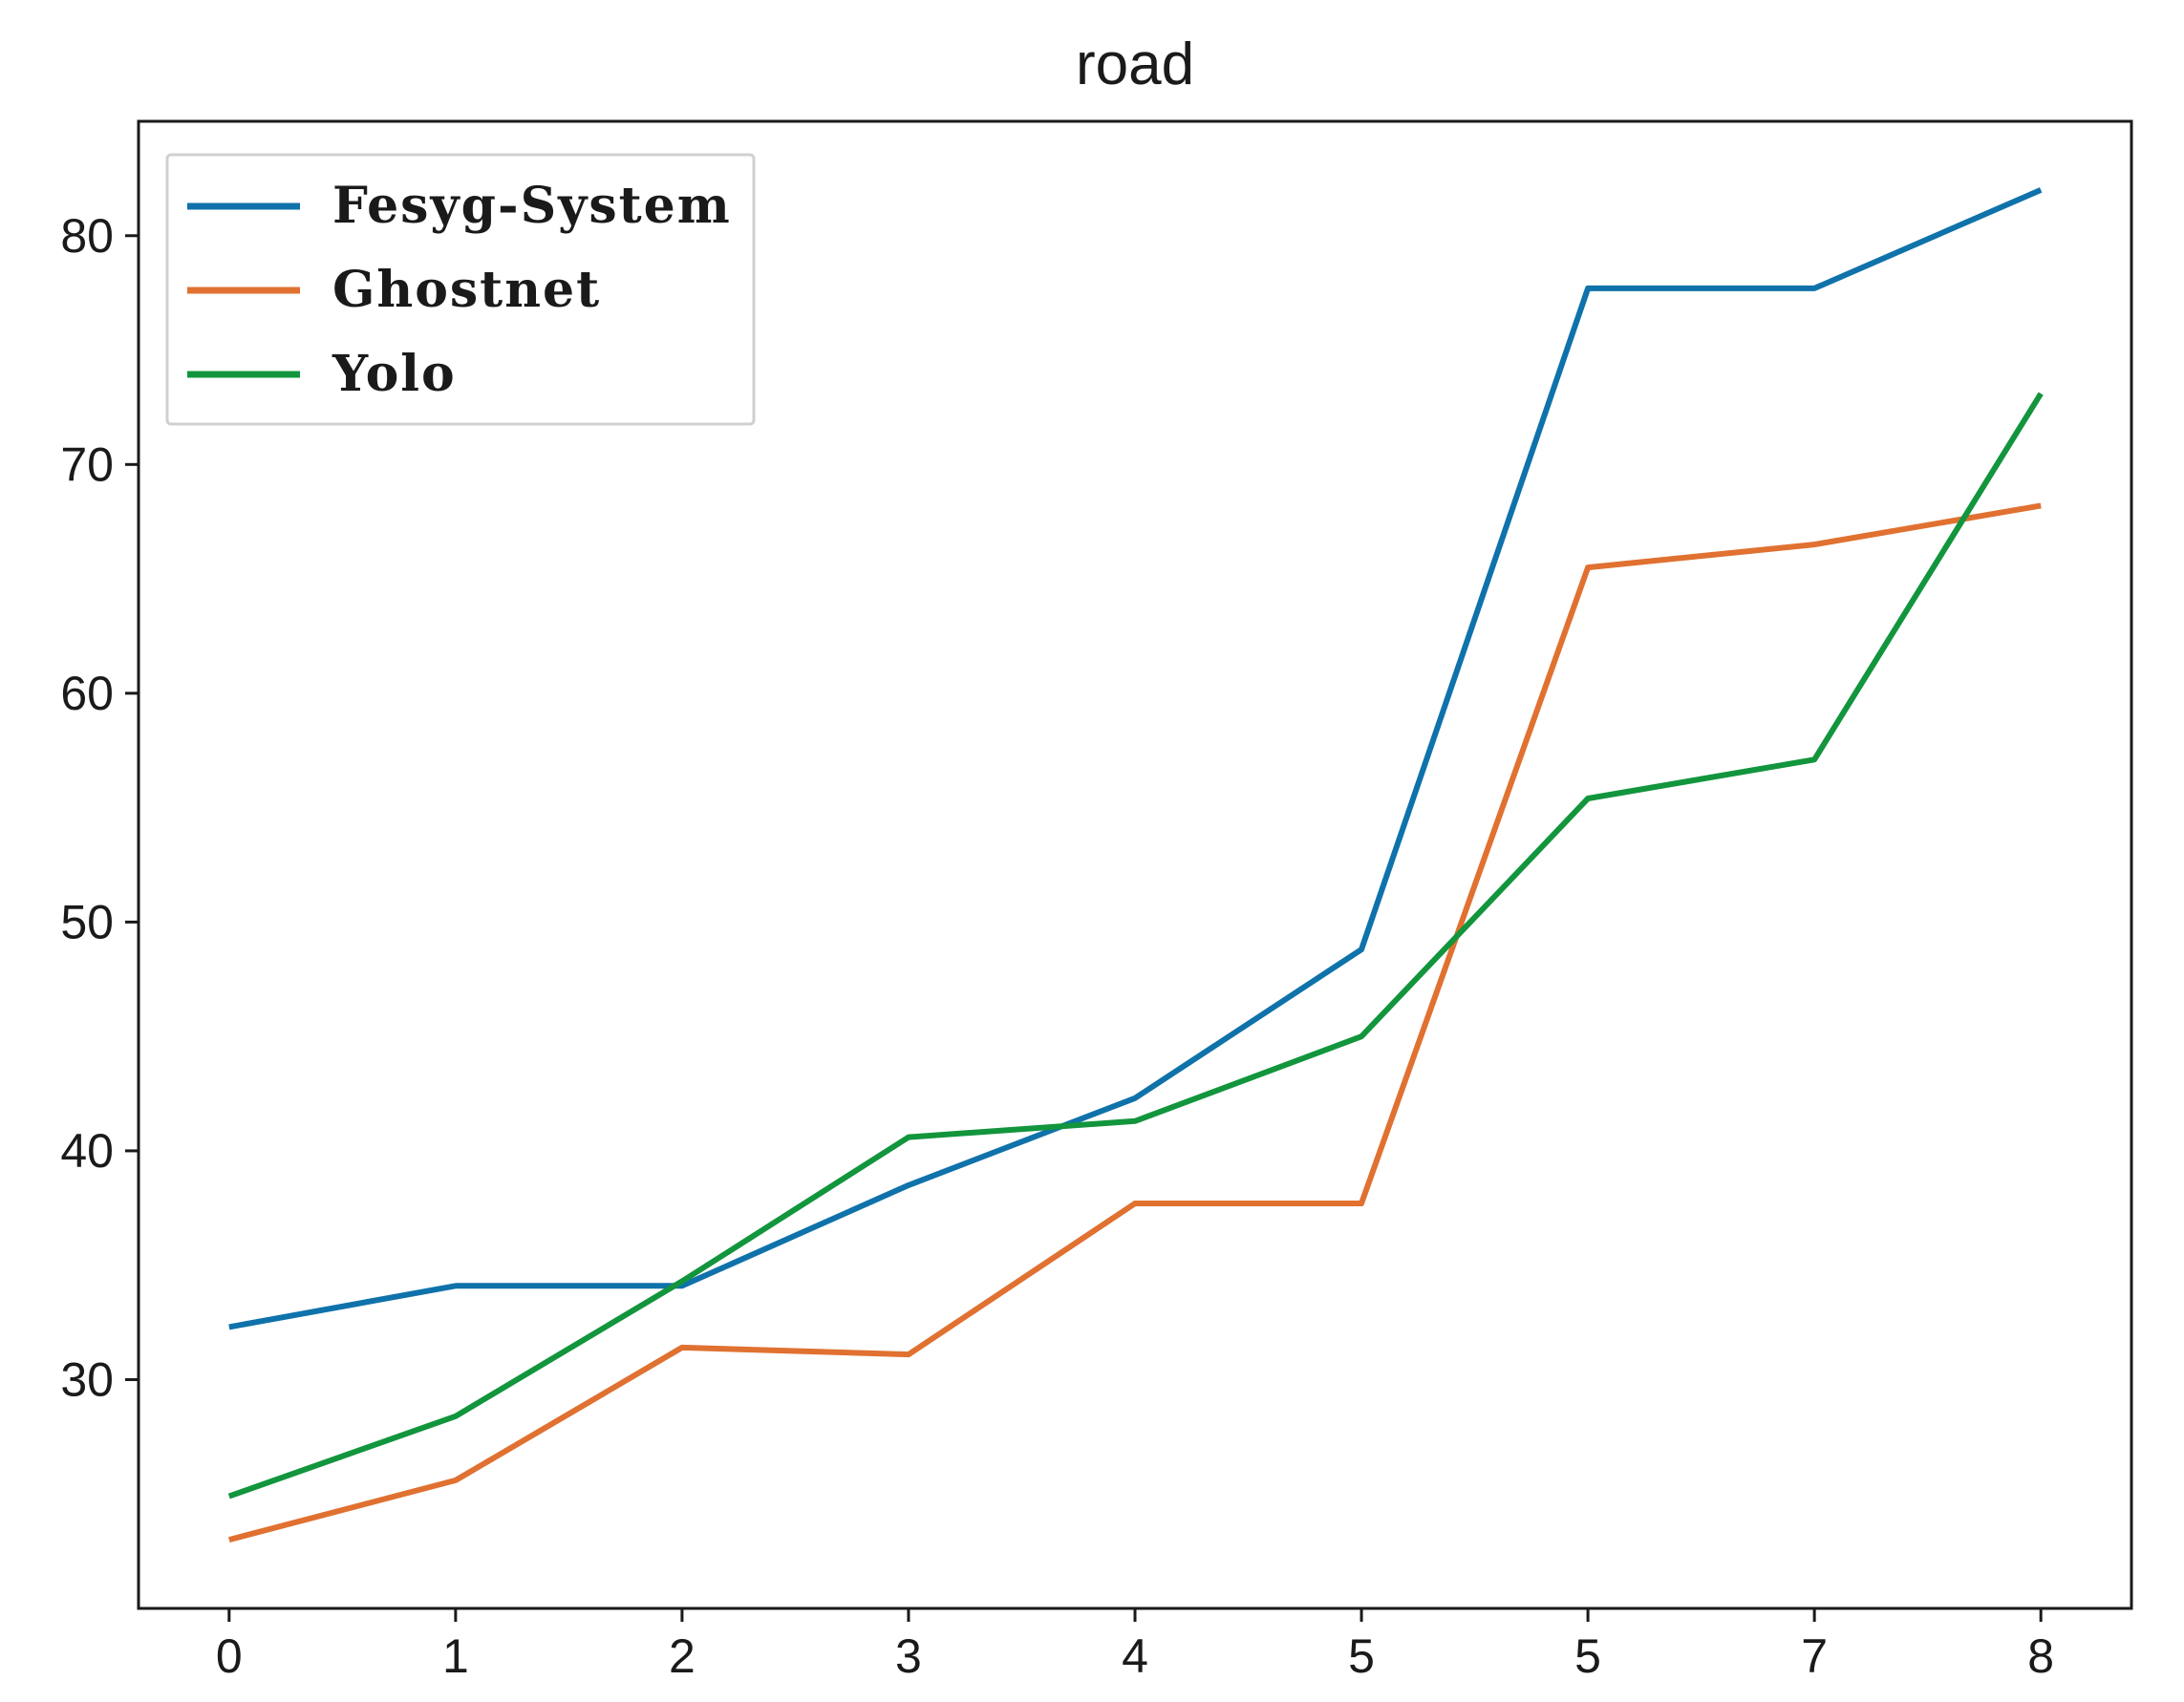 This screenshot has width=2184, height=1702. I want to click on legend: Fesyg-System Ghostnet Yolo, so click(461, 289).